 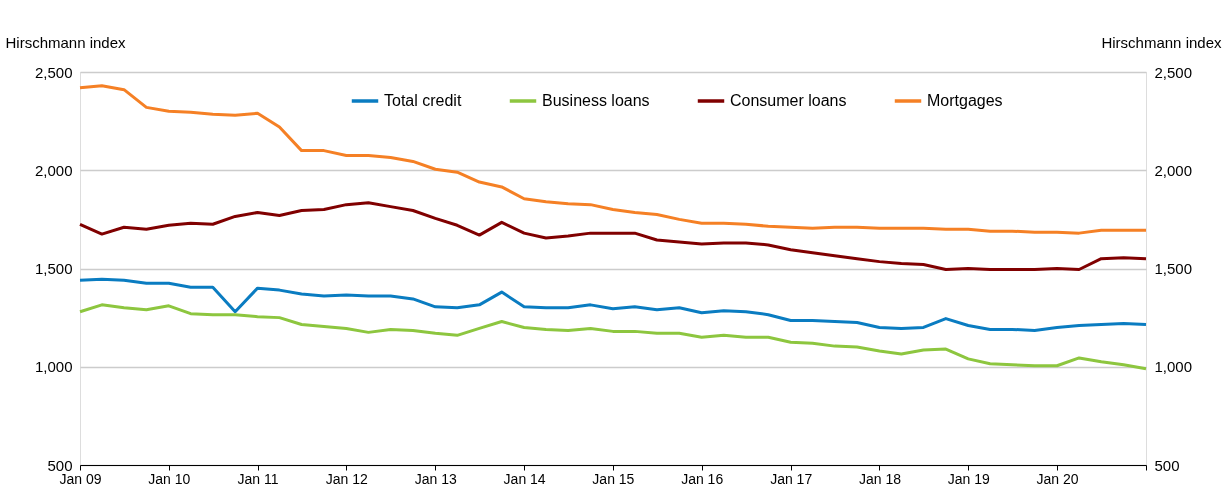 I want to click on legend-label: Mortgages, so click(x=965, y=100).